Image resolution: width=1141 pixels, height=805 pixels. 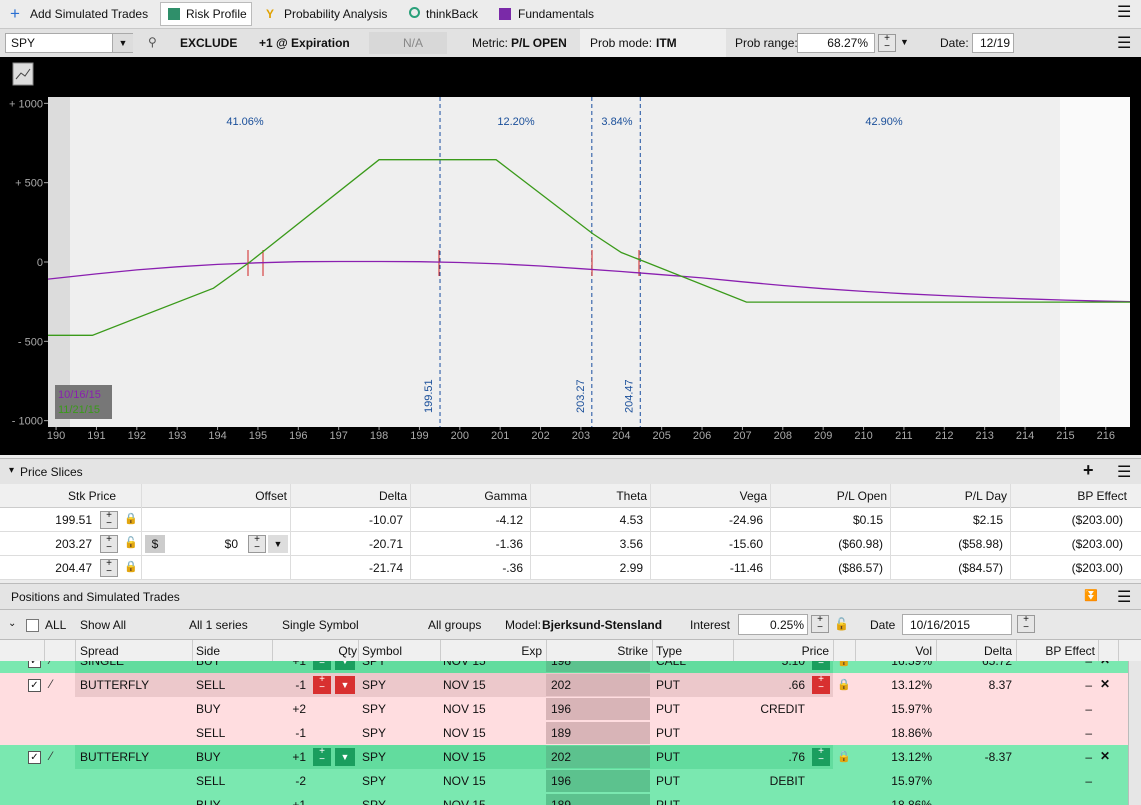 I want to click on column-header: P/L Day, so click(x=985, y=496).